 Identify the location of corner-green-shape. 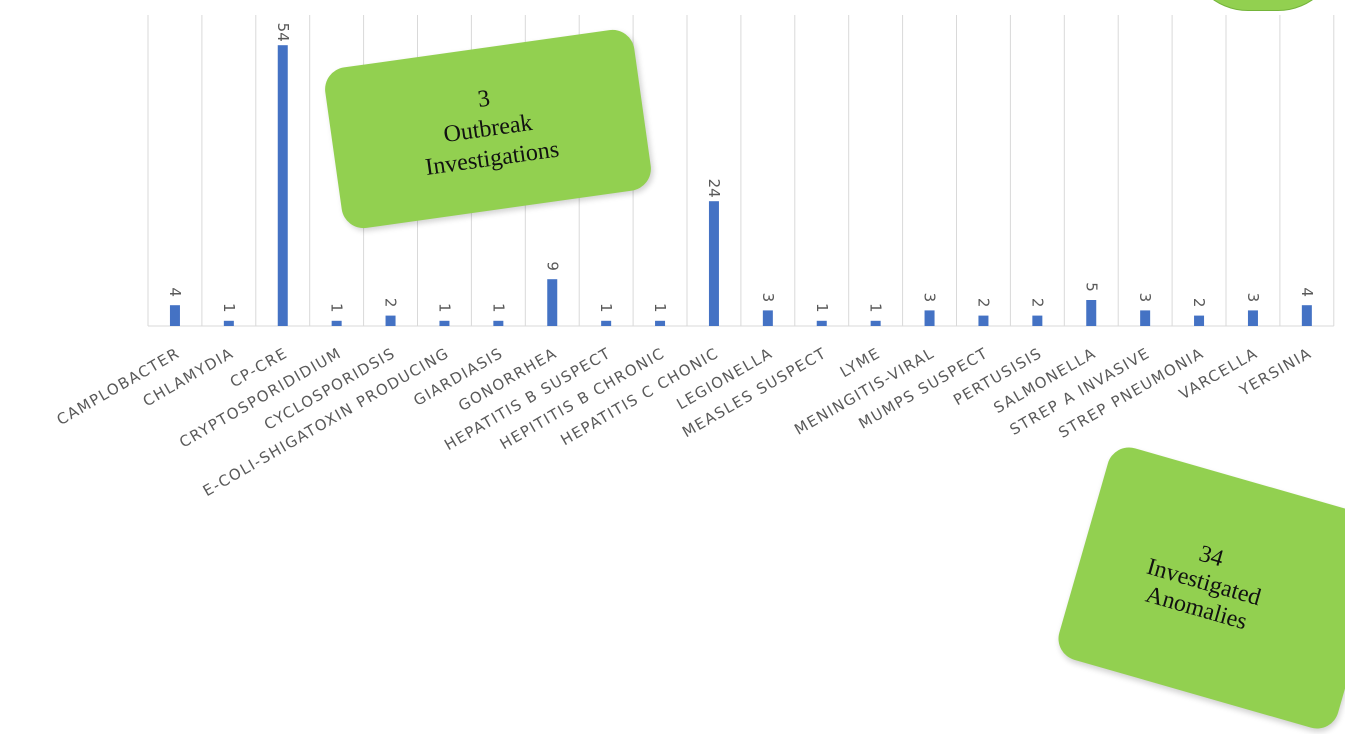
(1263, 5).